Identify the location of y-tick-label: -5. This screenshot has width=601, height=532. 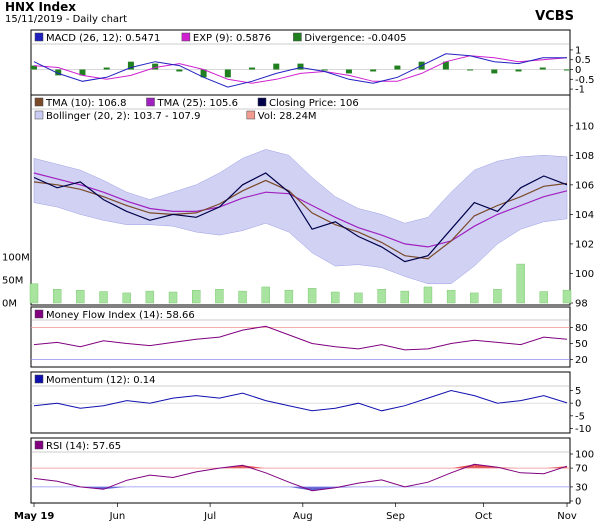
(580, 416).